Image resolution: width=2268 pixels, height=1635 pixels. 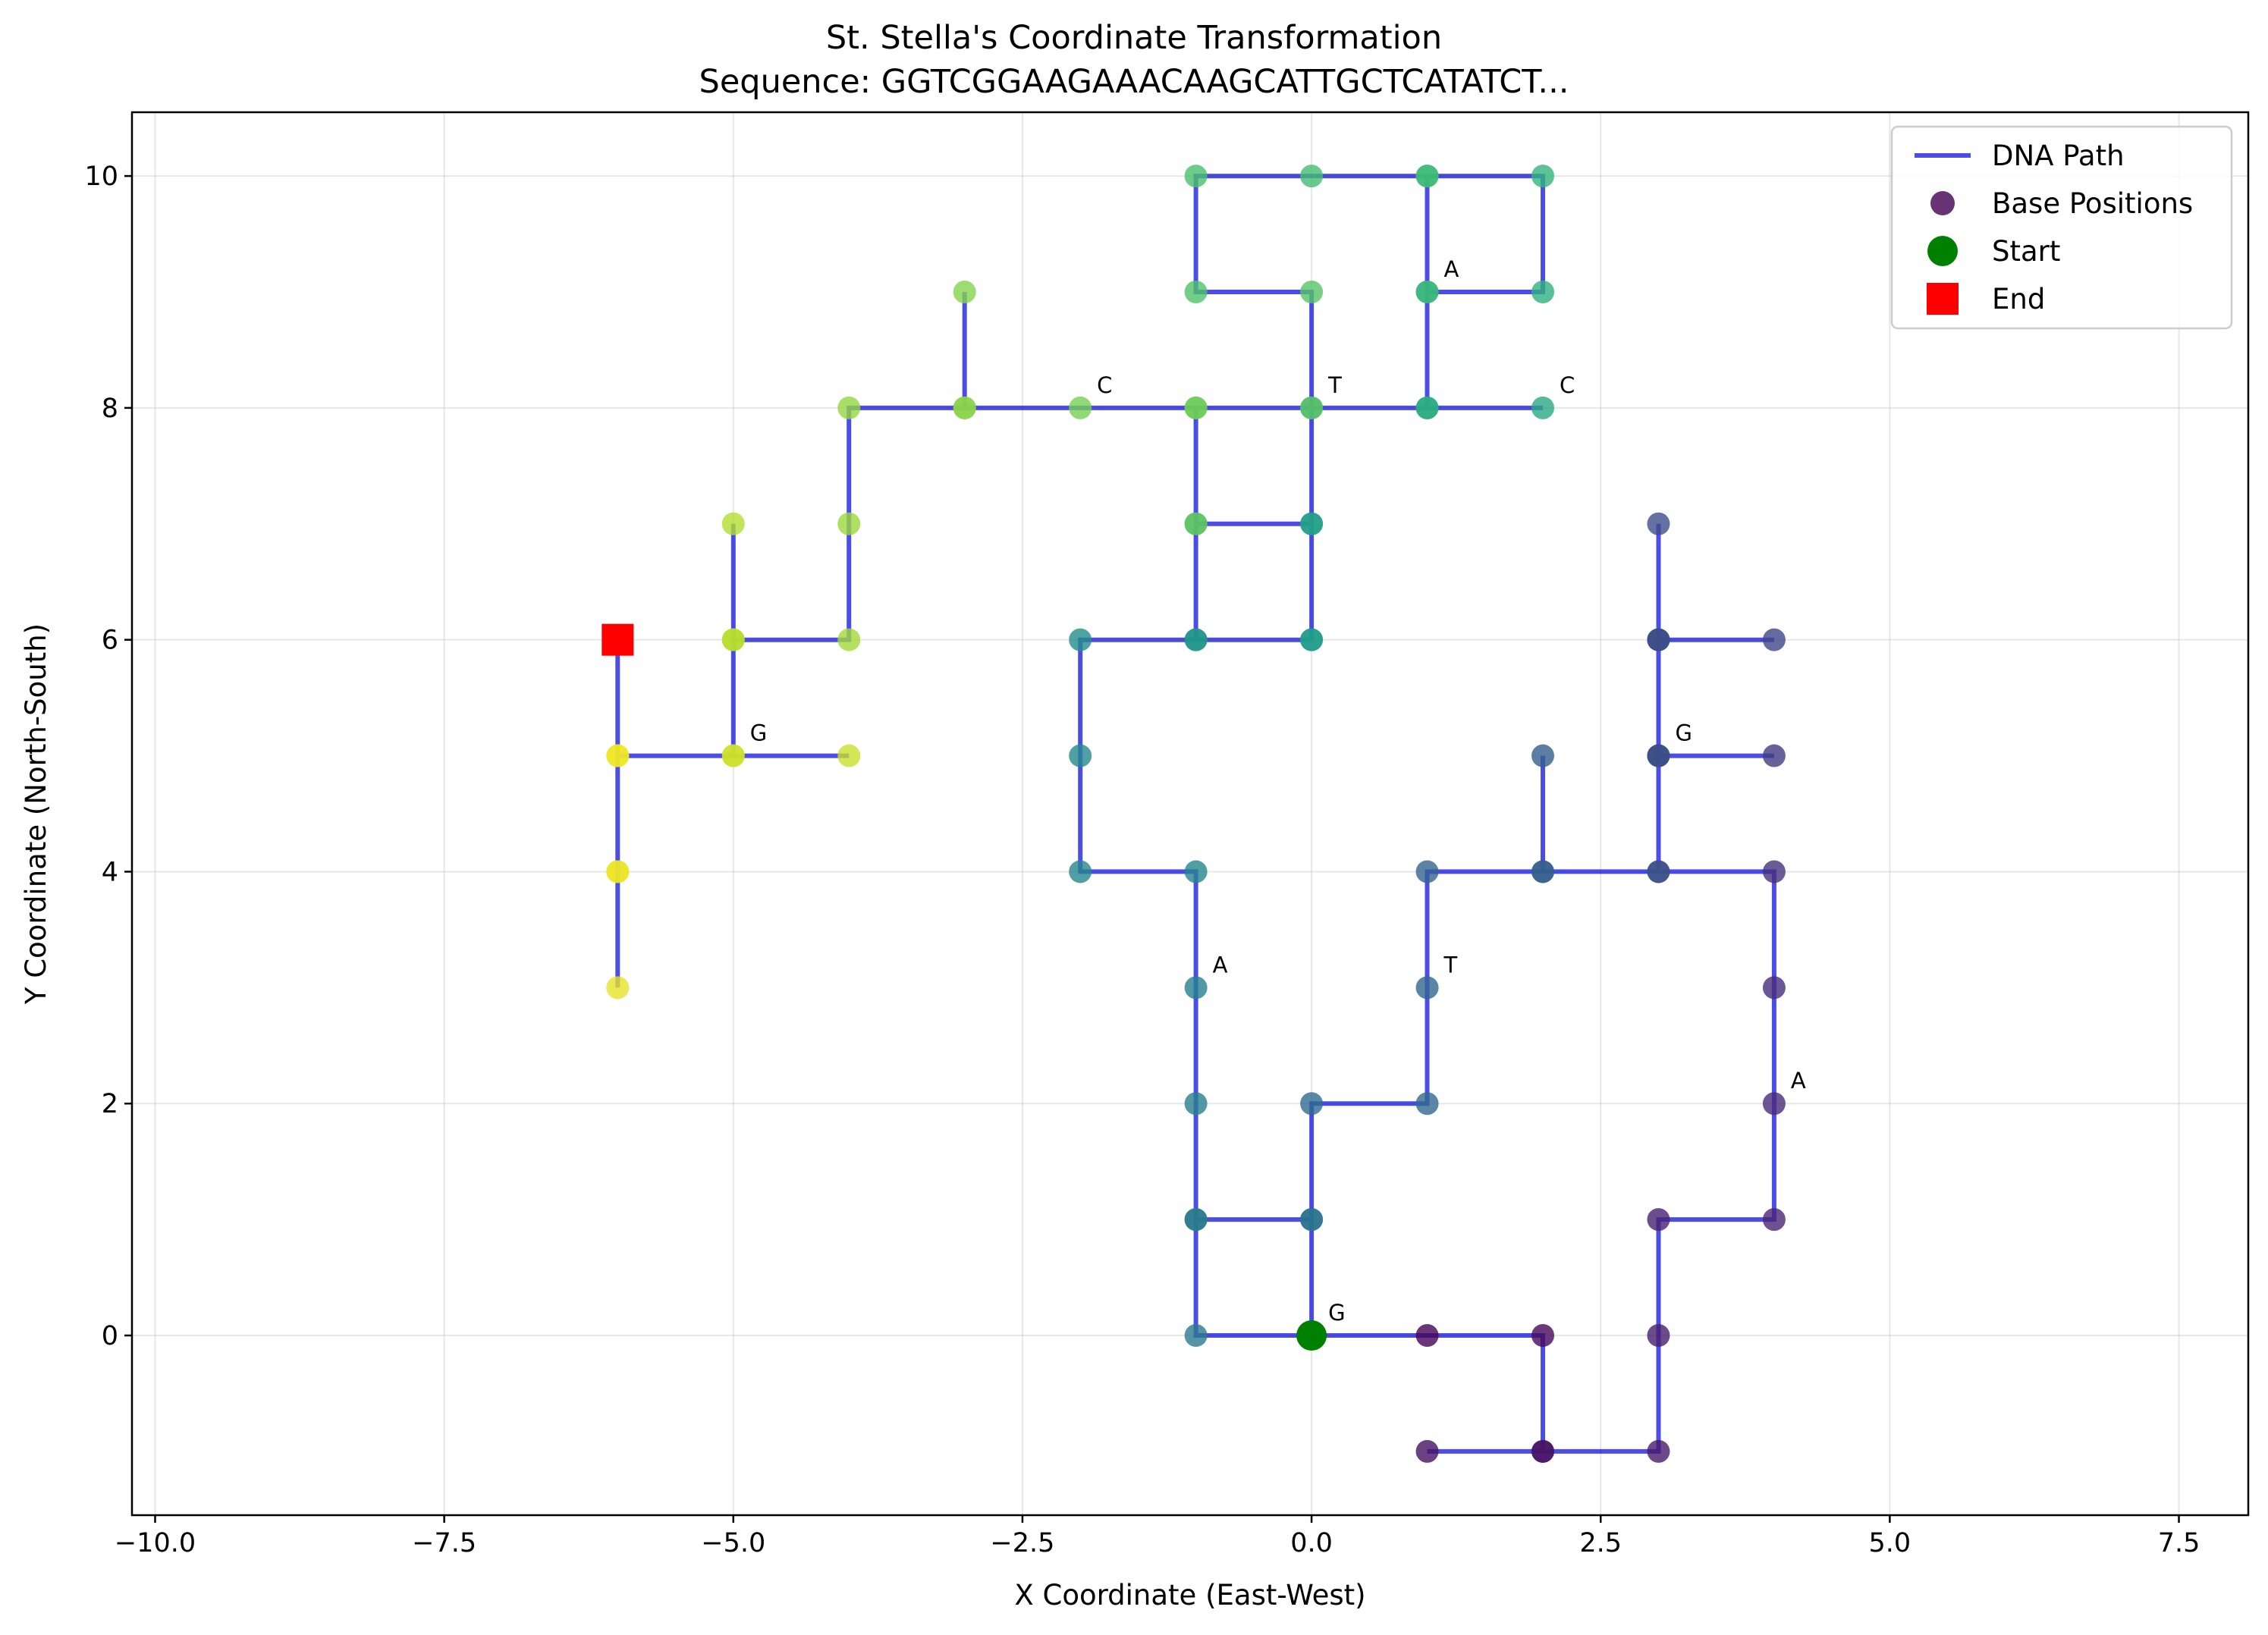 What do you see at coordinates (110, 1336) in the screenshot?
I see `y-tick-label: 0` at bounding box center [110, 1336].